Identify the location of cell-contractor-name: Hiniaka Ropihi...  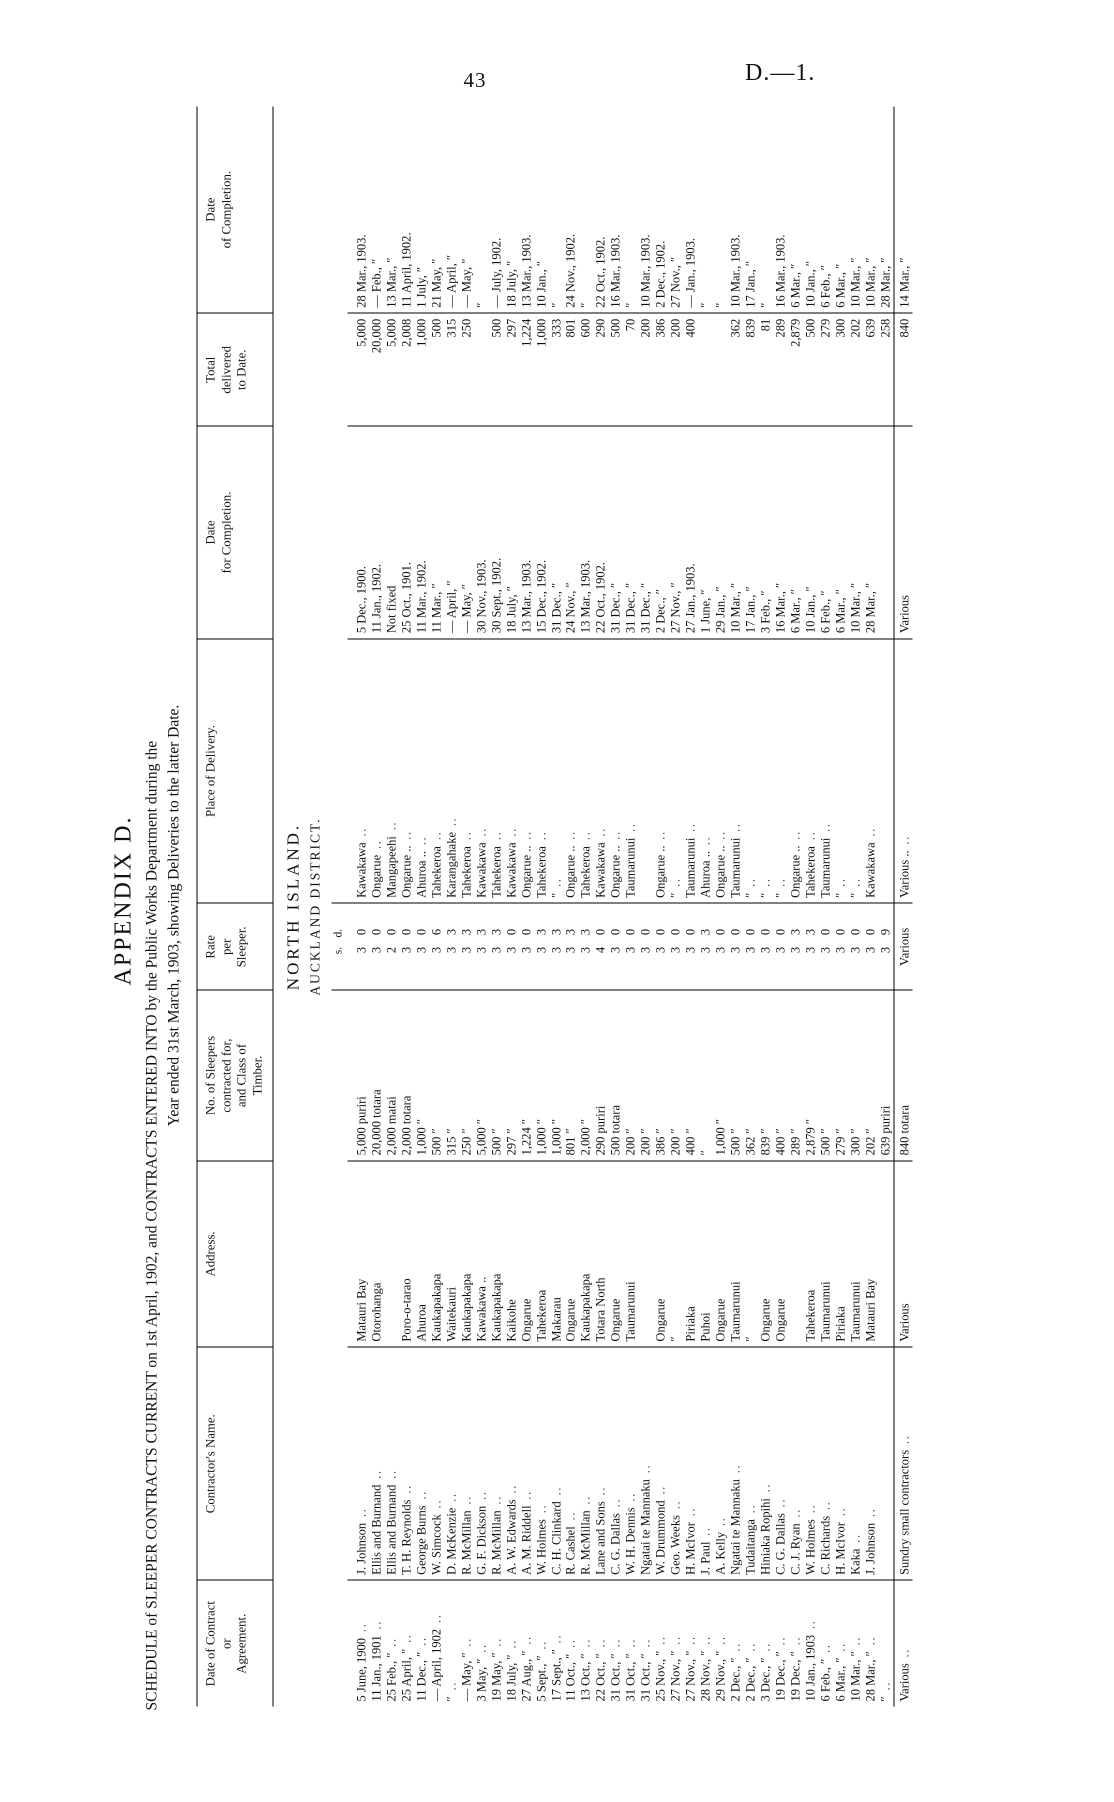
(766, 1464).